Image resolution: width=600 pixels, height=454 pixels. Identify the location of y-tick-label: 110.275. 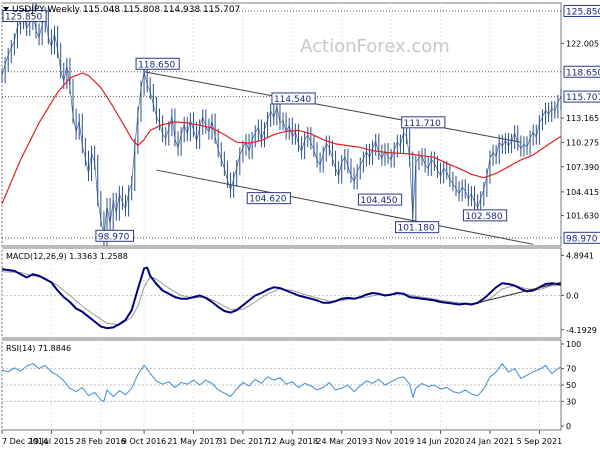
(582, 142).